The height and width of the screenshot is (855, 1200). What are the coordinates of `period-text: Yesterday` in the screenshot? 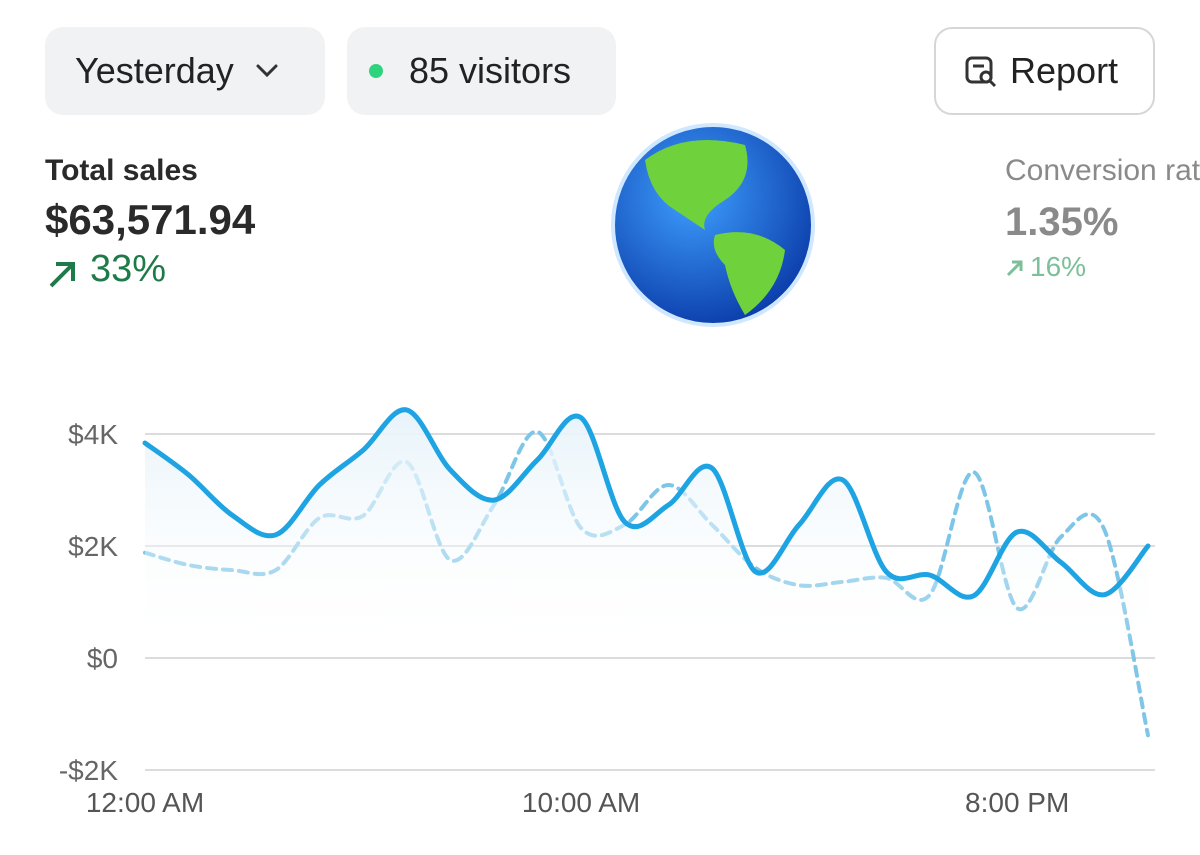 It's located at (154, 70).